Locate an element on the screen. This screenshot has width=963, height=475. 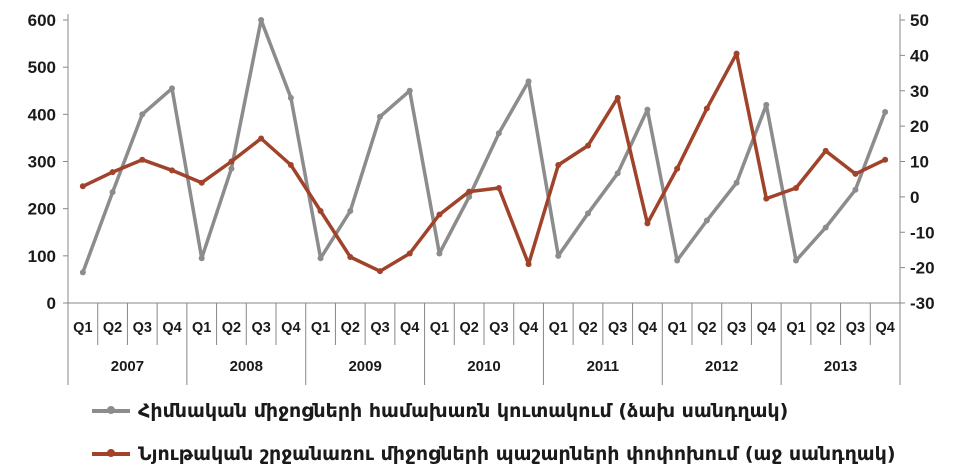
year-label: 2009 is located at coordinates (364, 366).